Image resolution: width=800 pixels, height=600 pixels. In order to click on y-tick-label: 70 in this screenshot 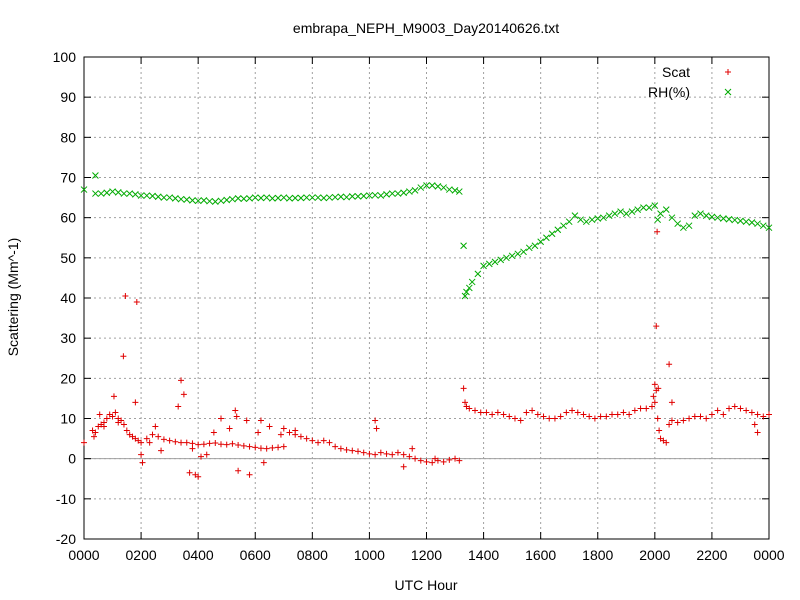, I will do `click(68, 178)`.